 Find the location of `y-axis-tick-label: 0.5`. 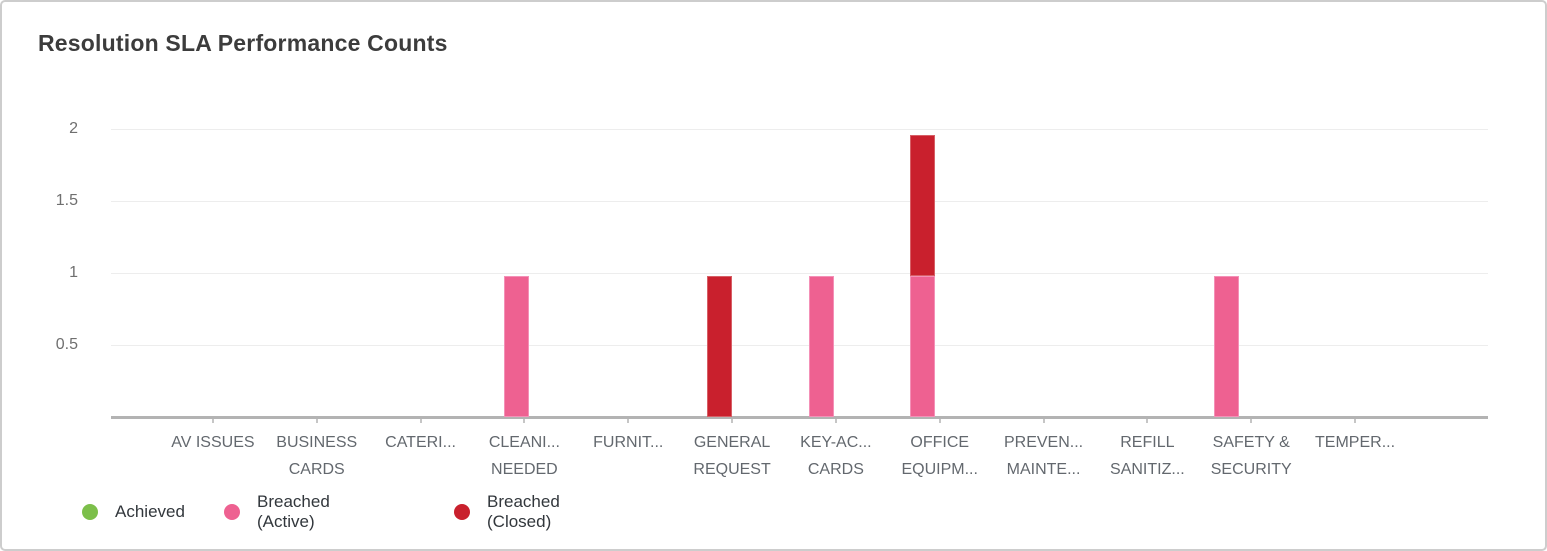

y-axis-tick-label: 0.5 is located at coordinates (66, 344).